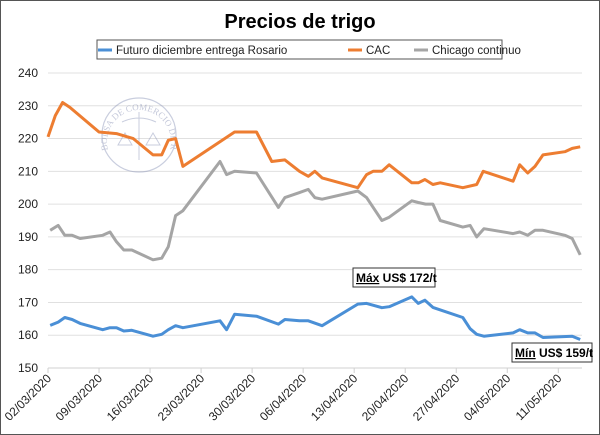  What do you see at coordinates (28, 106) in the screenshot?
I see `y-tick-label: 230` at bounding box center [28, 106].